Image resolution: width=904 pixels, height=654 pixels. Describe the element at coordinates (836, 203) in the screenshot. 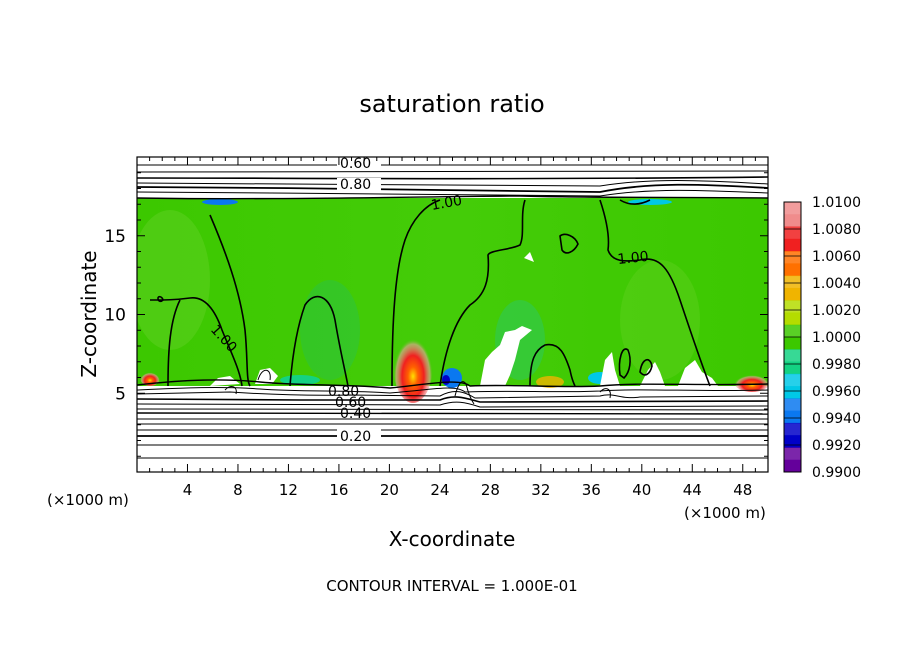

I see `colorbar-label: 1.0100` at that location.